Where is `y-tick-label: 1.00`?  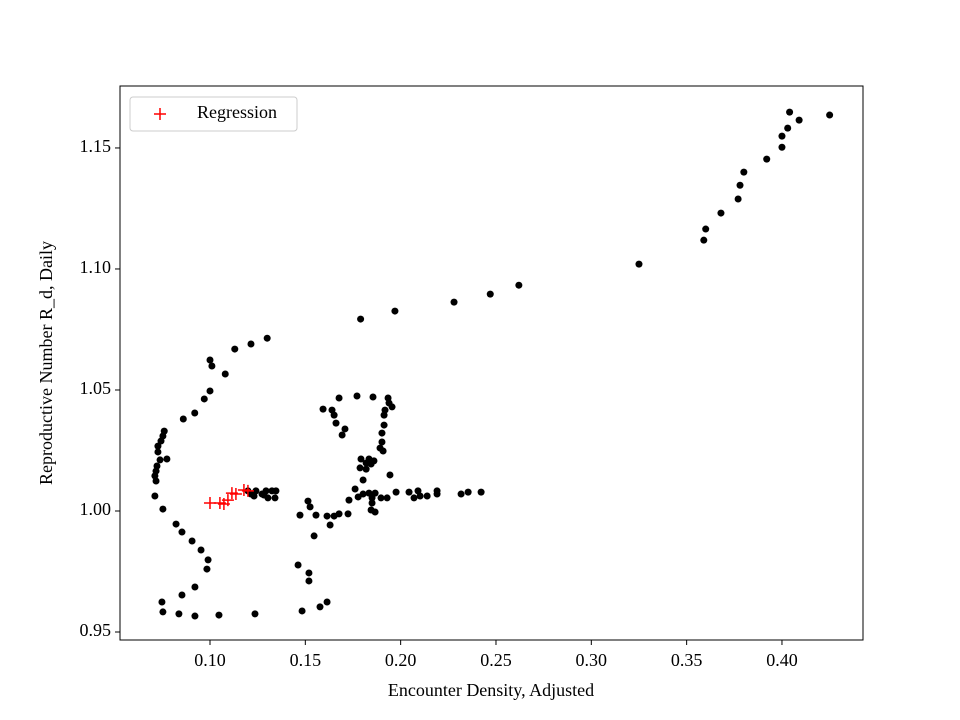 y-tick-label: 1.00 is located at coordinates (96, 509).